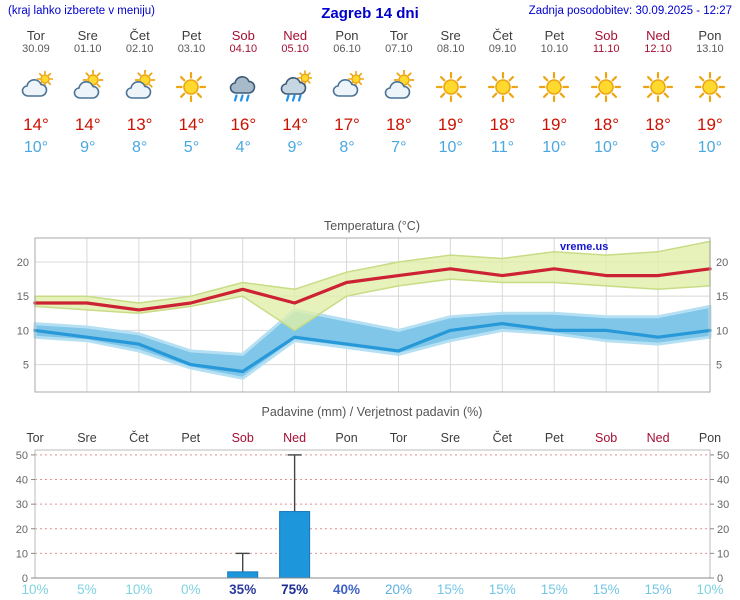 This screenshot has height=600, width=740. I want to click on precip-bars, so click(269, 516).